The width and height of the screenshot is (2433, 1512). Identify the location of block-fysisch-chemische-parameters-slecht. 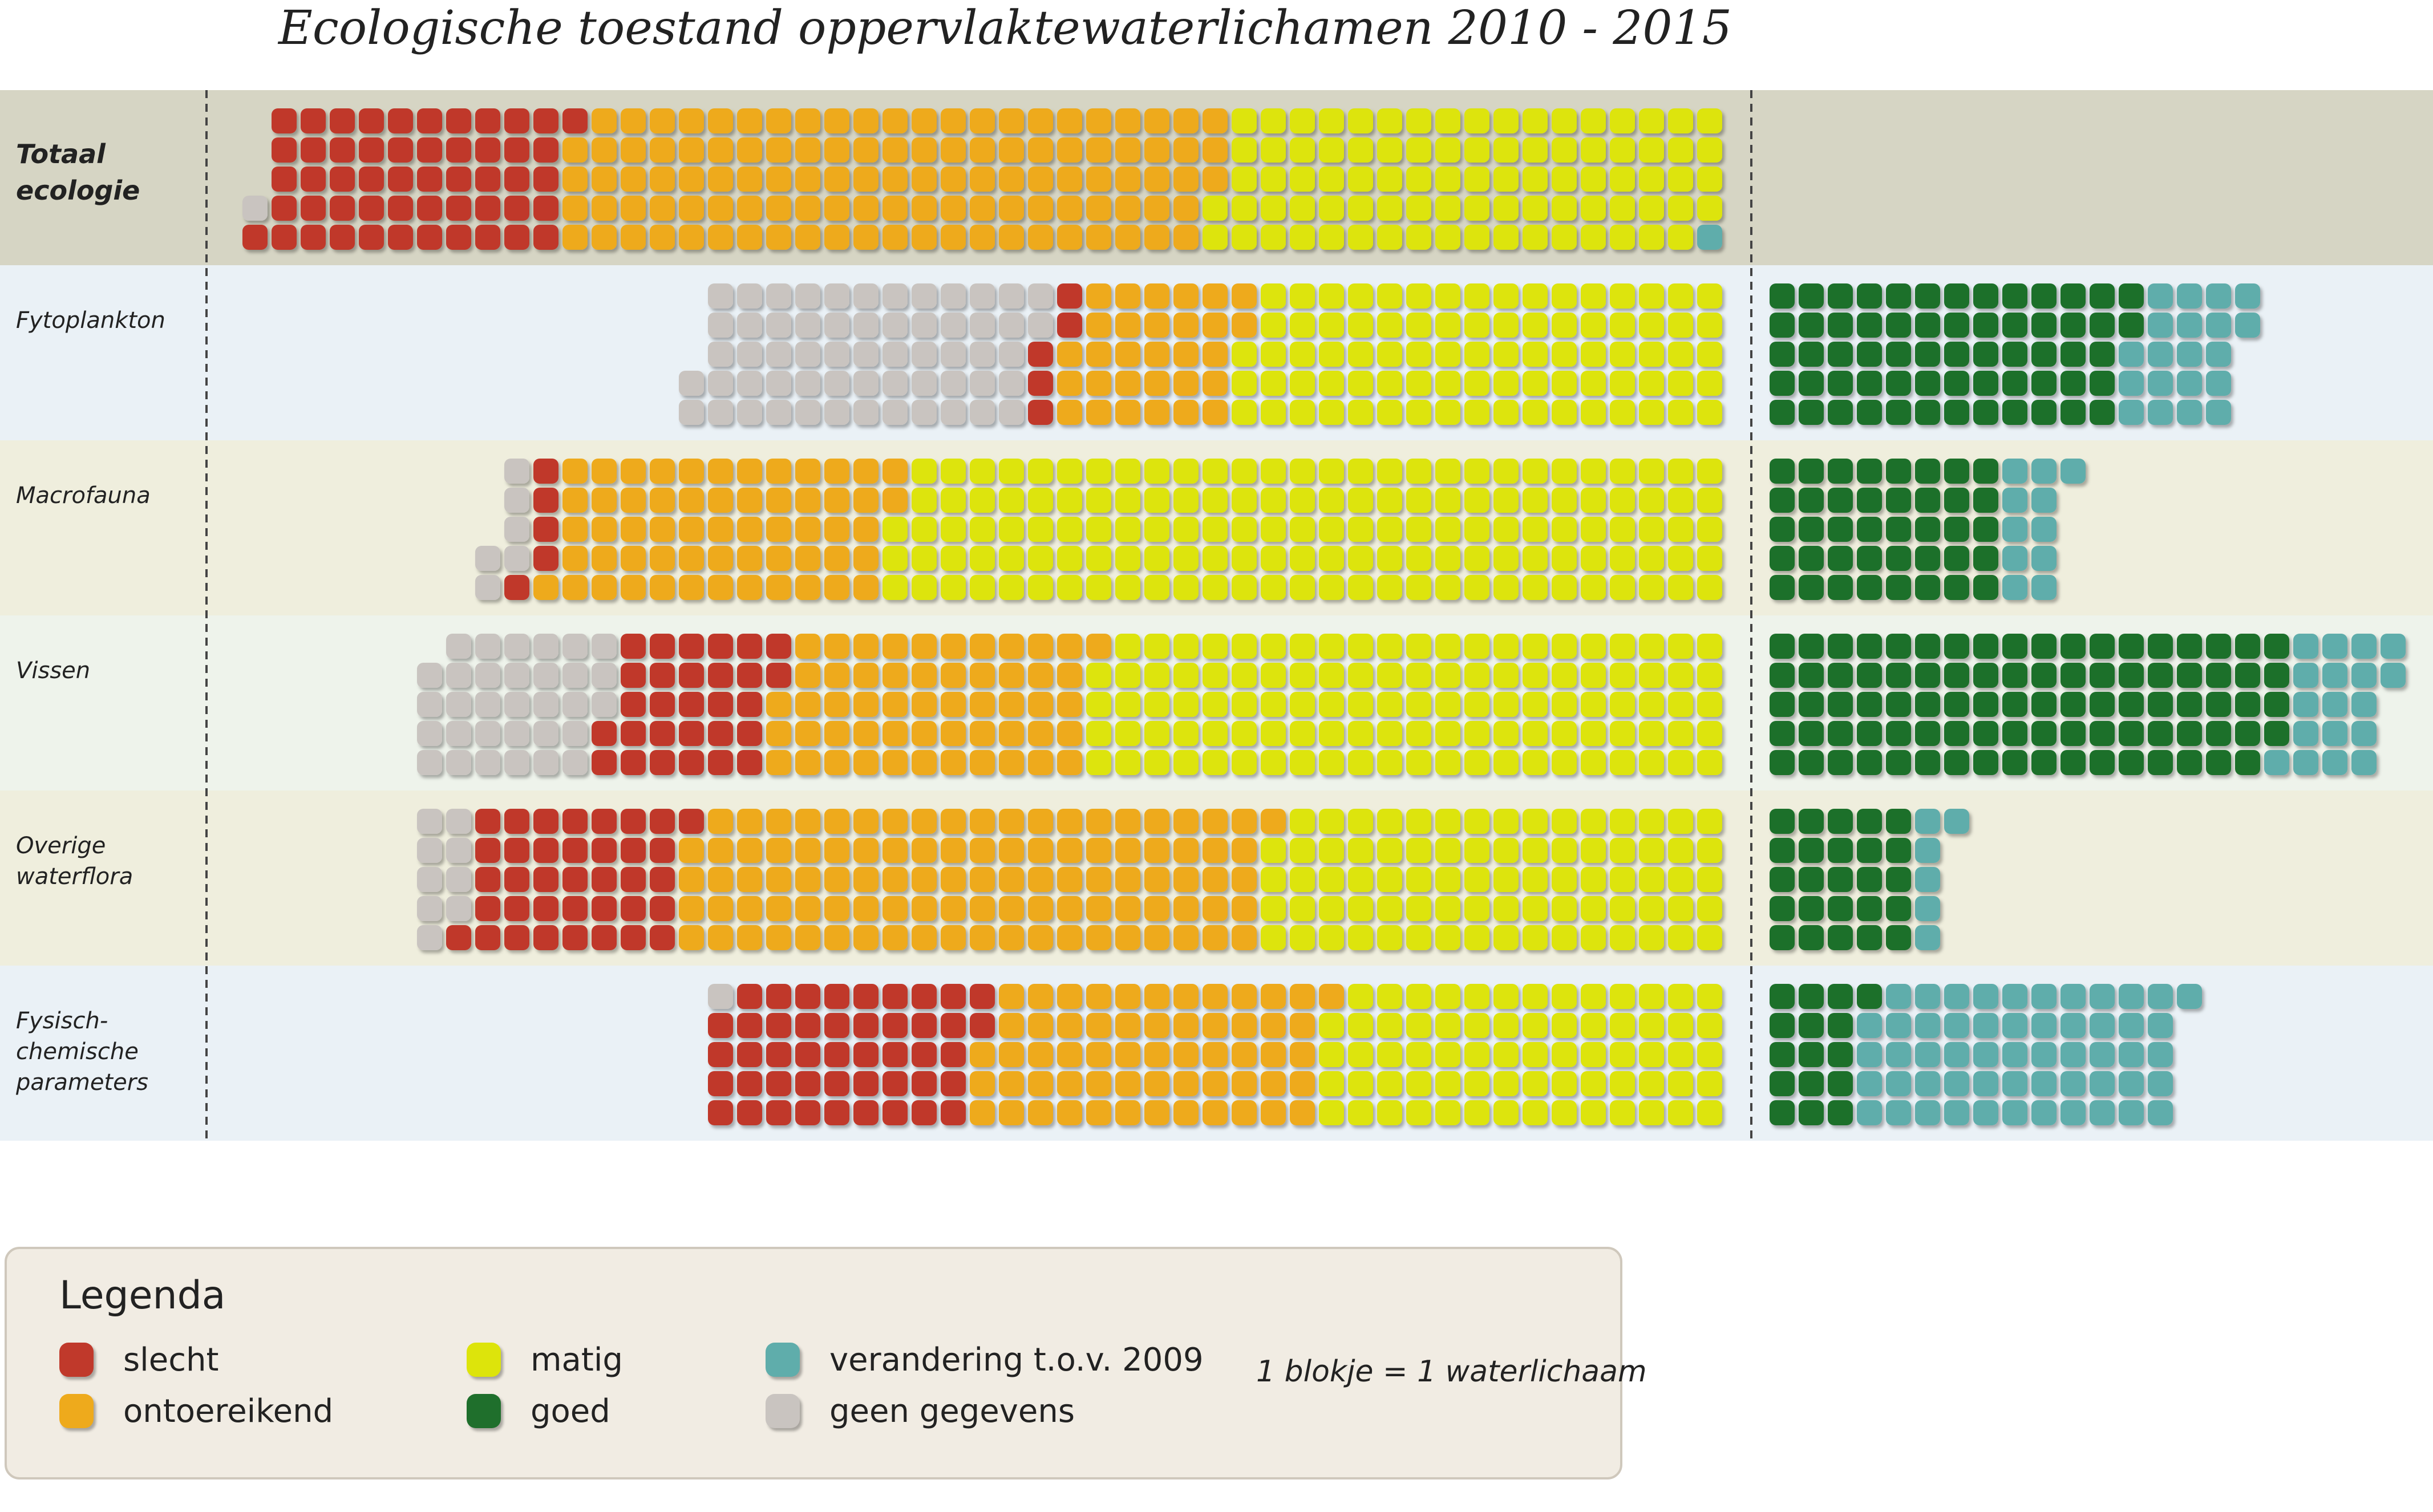
(837, 1083).